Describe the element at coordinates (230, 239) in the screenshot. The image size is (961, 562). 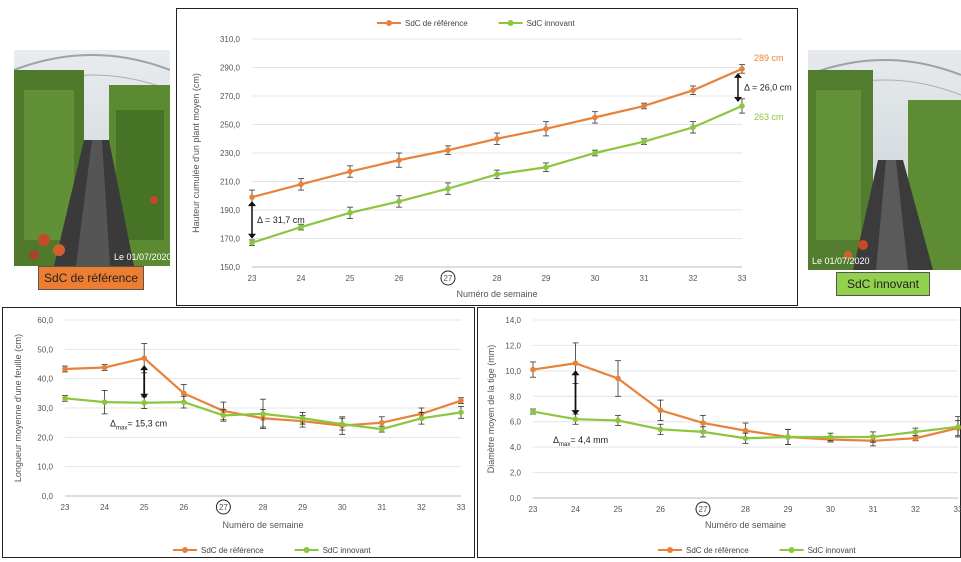
I see `y-tick-label: 170,0` at that location.